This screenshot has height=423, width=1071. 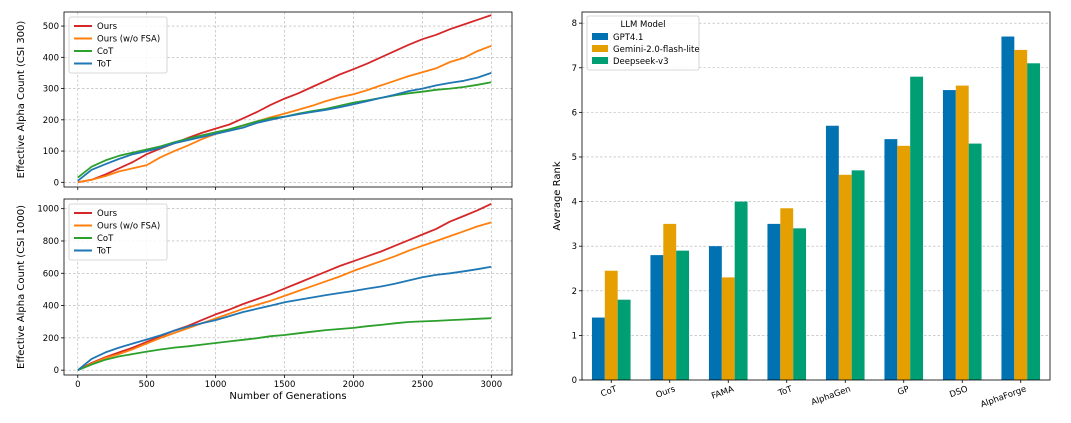 I want to click on legend-title: LLM Model, so click(x=642, y=25).